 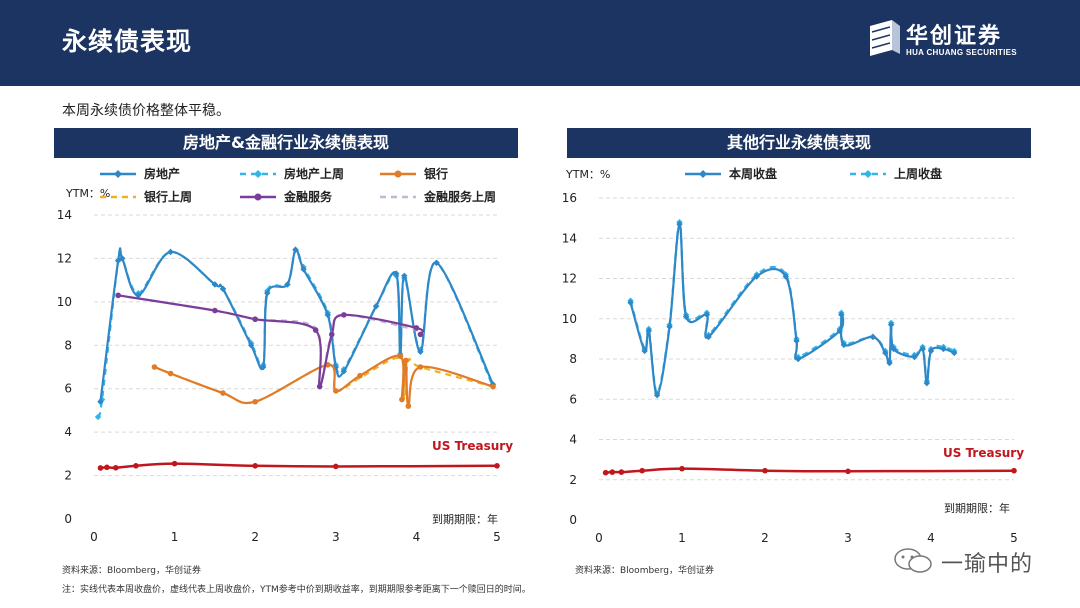 I want to click on x-tick-label: 2, so click(x=765, y=538).